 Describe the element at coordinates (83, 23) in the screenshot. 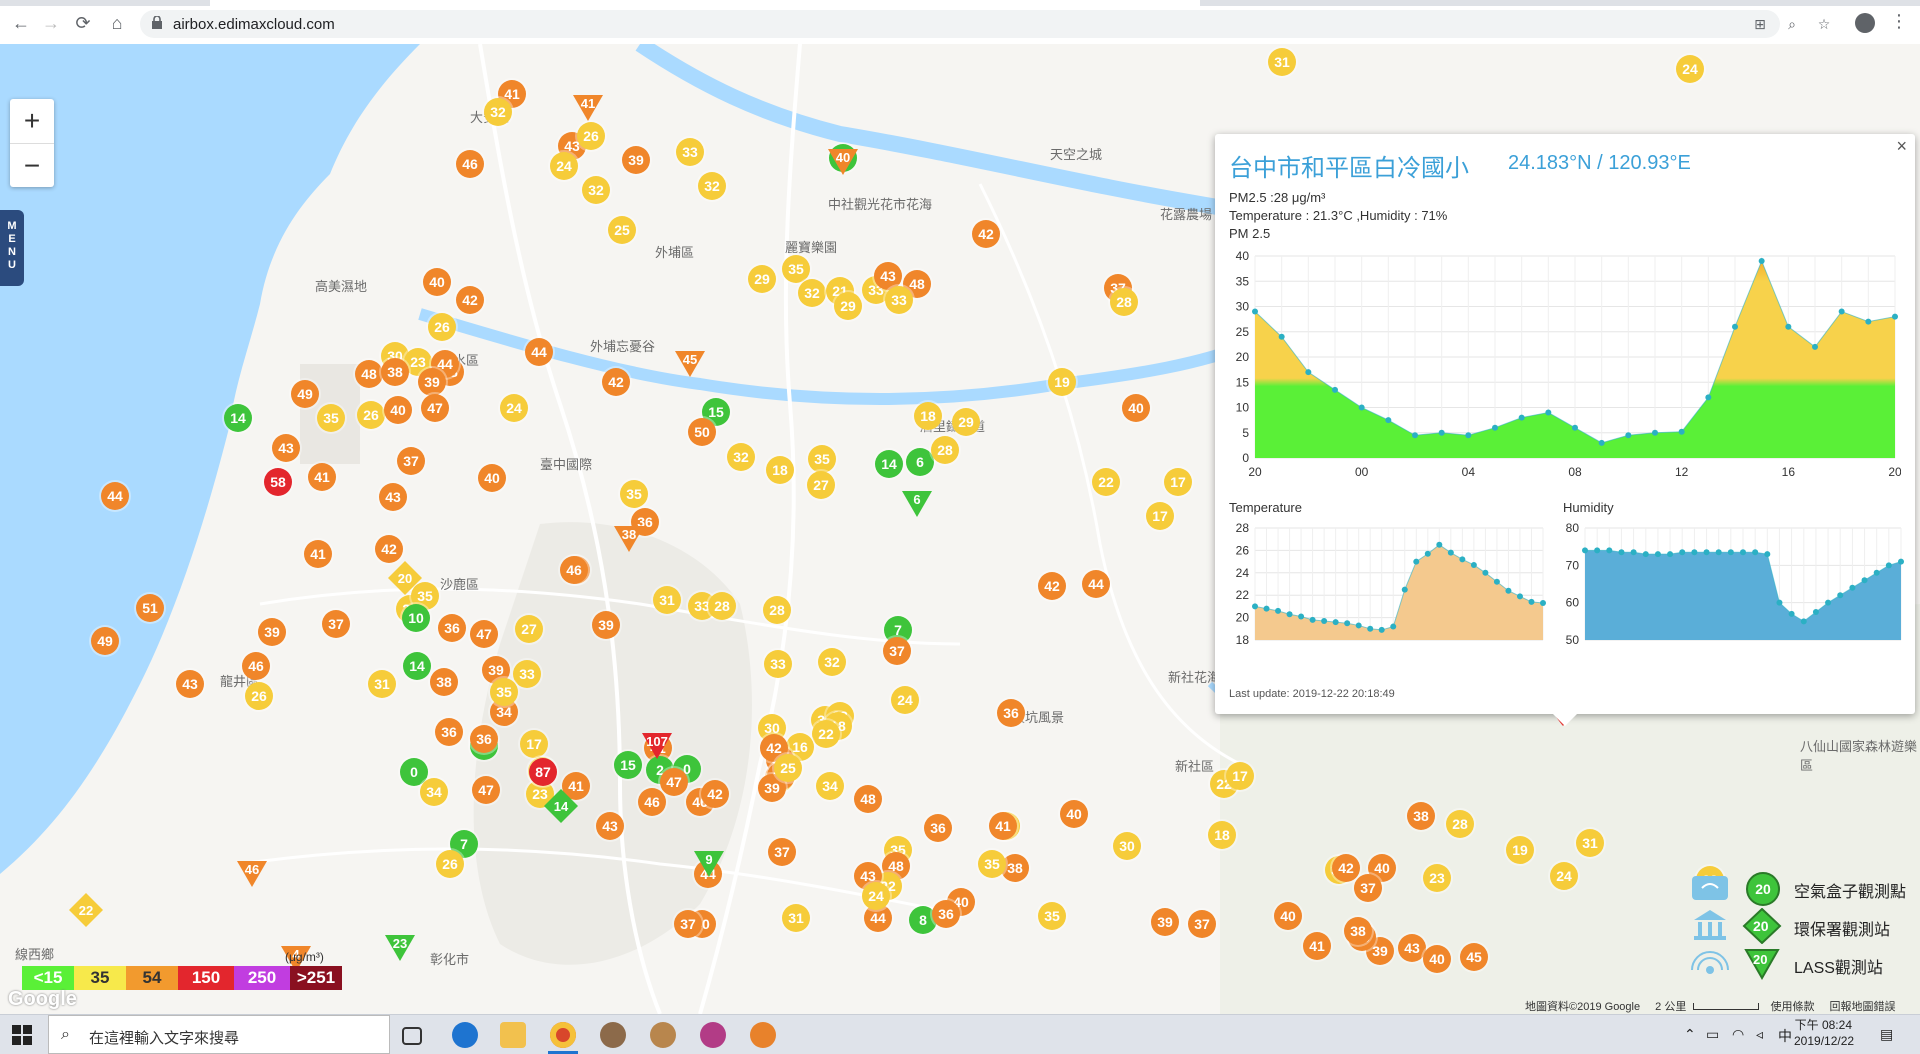

I see `reload-icon: ⟳` at that location.